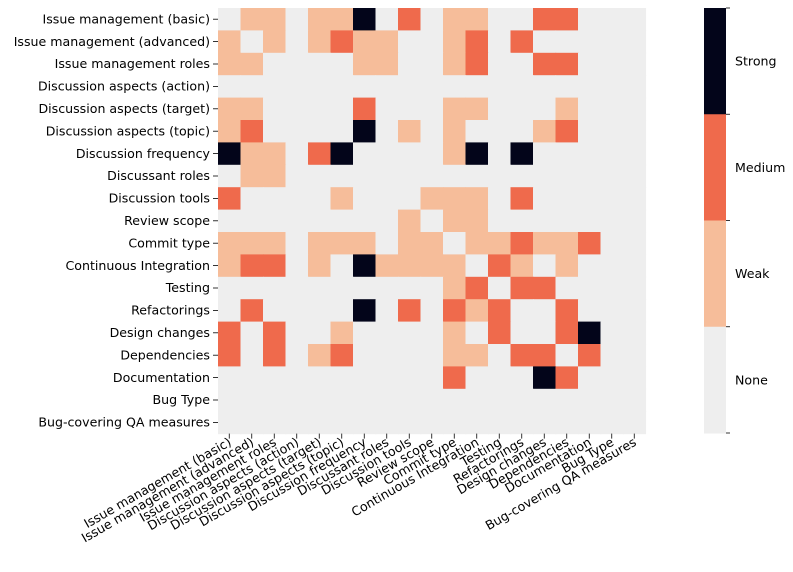 This screenshot has height=572, width=793. What do you see at coordinates (715, 380) in the screenshot?
I see `colorbar-segment` at bounding box center [715, 380].